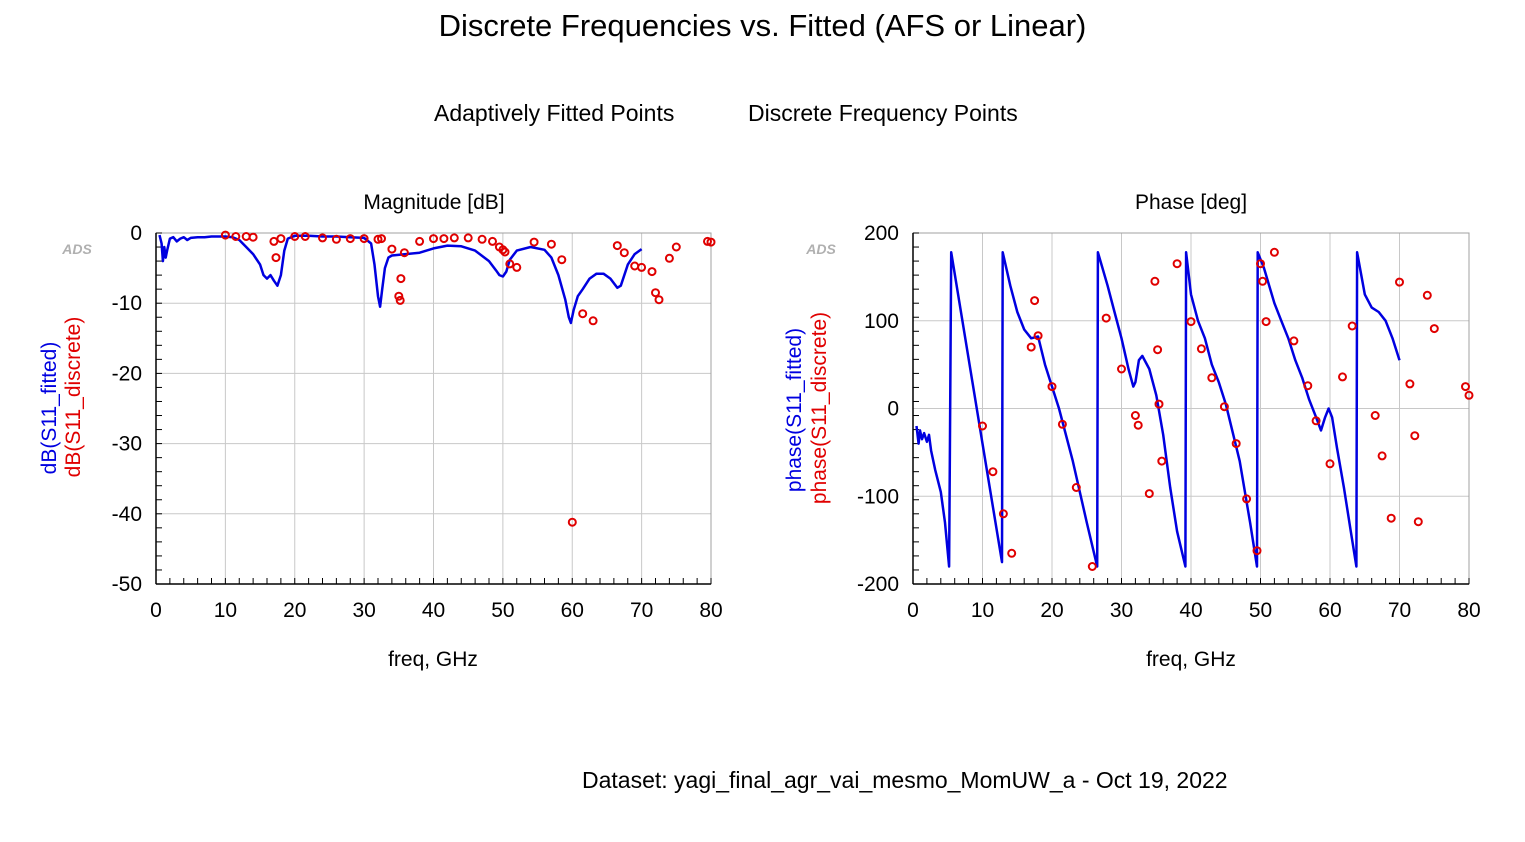  Describe the element at coordinates (883, 113) in the screenshot. I see `legend-discrete: Discrete Frequency Points` at that location.